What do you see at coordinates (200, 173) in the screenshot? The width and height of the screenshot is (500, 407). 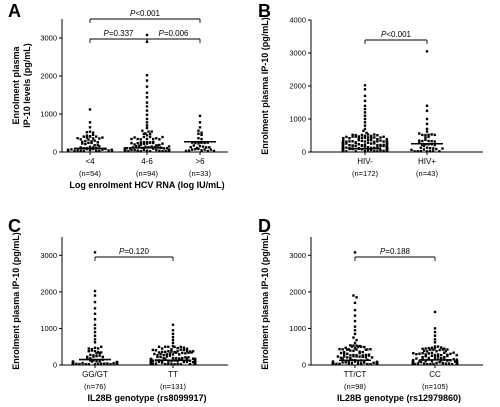 I see `n-label: (n=33)` at bounding box center [200, 173].